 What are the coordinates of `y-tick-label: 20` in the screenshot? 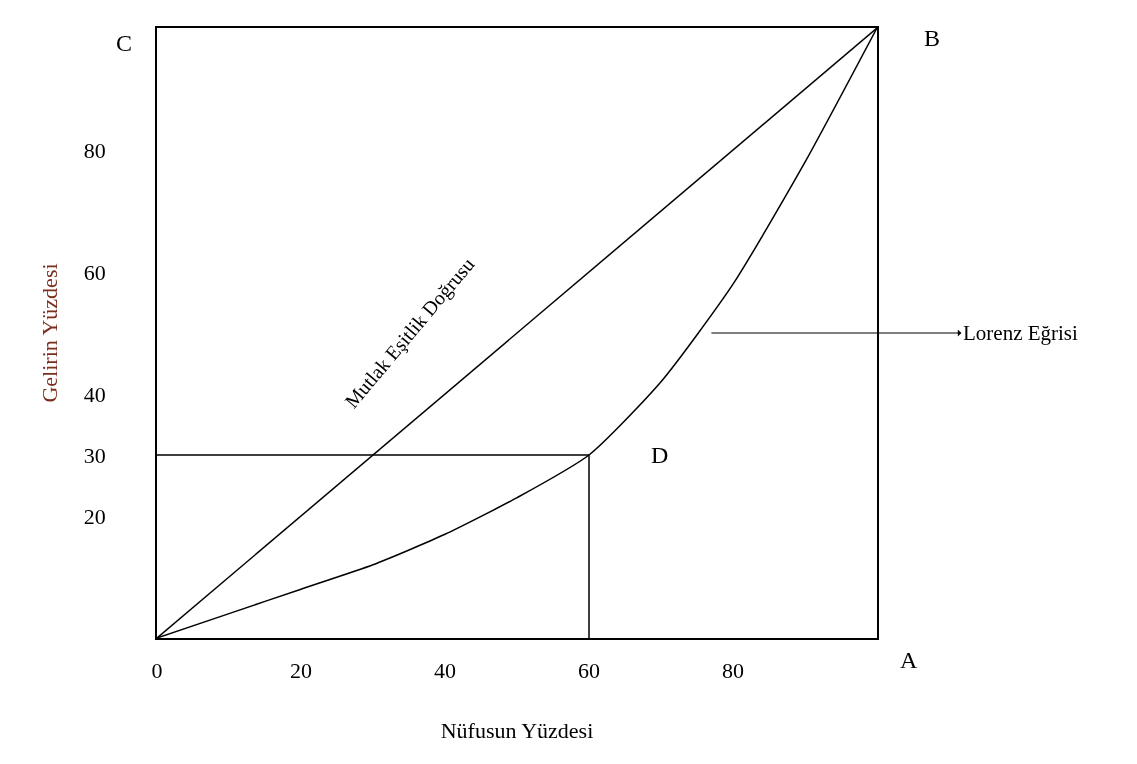 It's located at (94, 516).